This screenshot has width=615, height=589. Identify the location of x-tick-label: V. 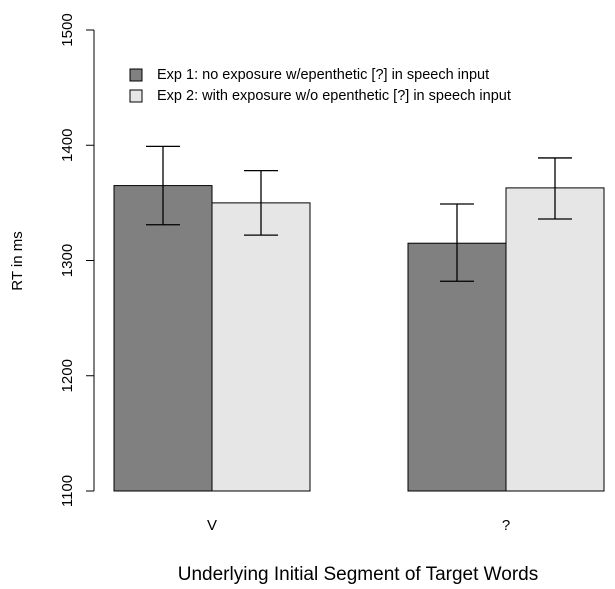
(212, 525).